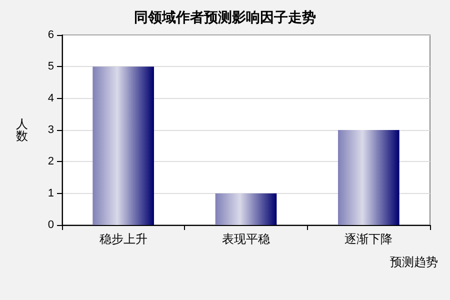  I want to click on y-tick-label: 3, so click(51, 130).